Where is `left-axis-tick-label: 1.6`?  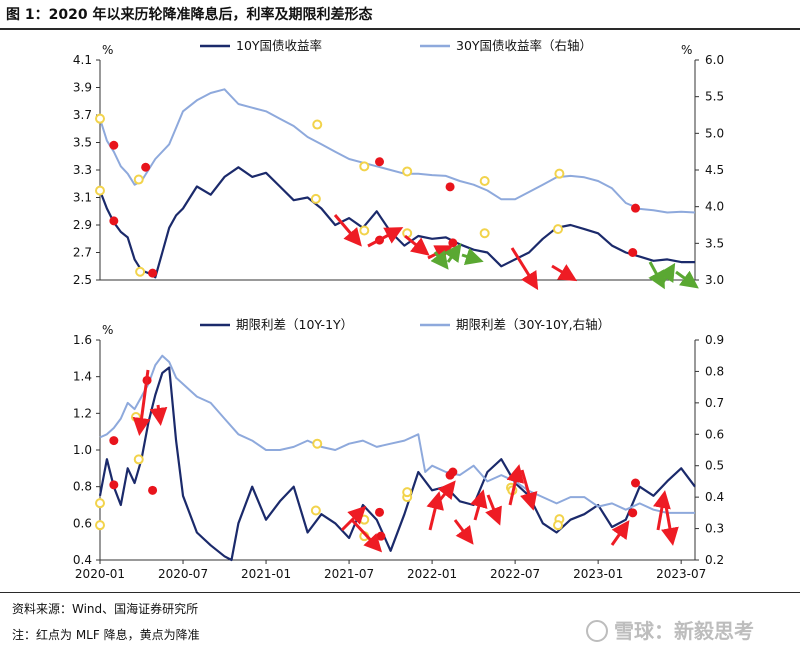 left-axis-tick-label: 1.6 is located at coordinates (82, 340).